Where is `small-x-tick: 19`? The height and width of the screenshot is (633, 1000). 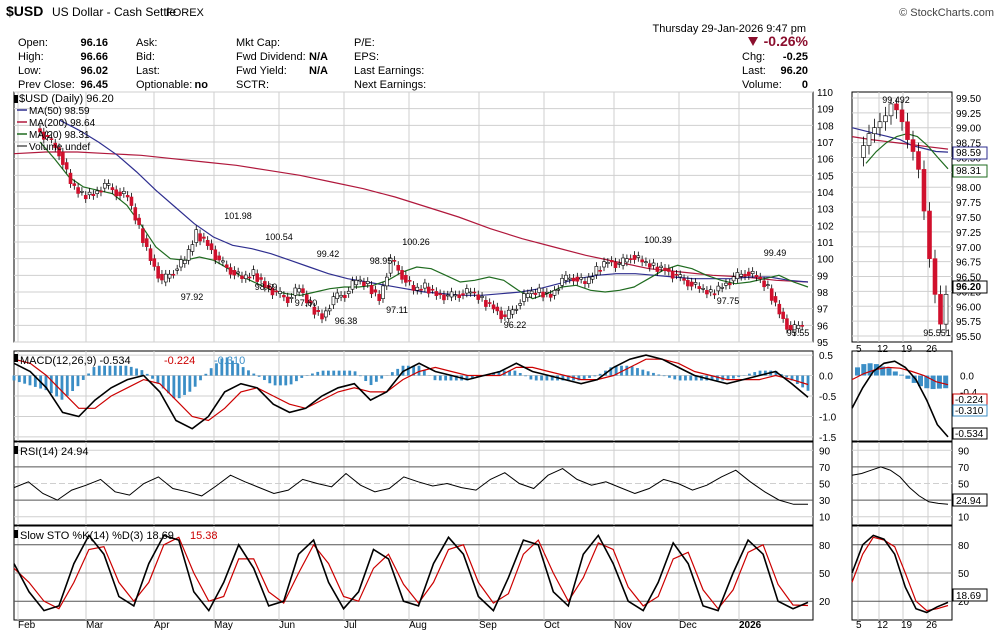 small-x-tick: 19 is located at coordinates (907, 349).